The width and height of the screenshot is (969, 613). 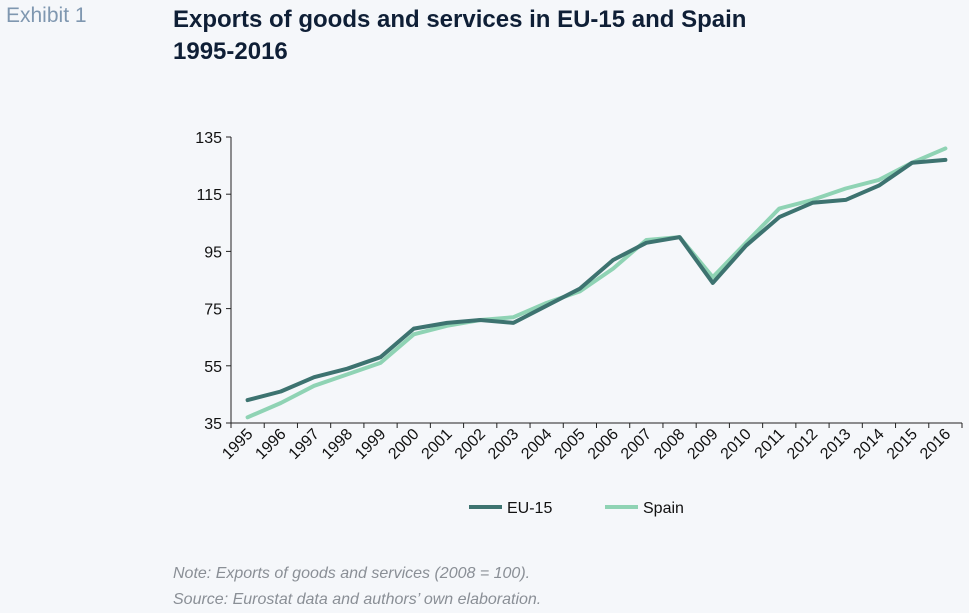 I want to click on x-tick-label: 2012, so click(x=802, y=444).